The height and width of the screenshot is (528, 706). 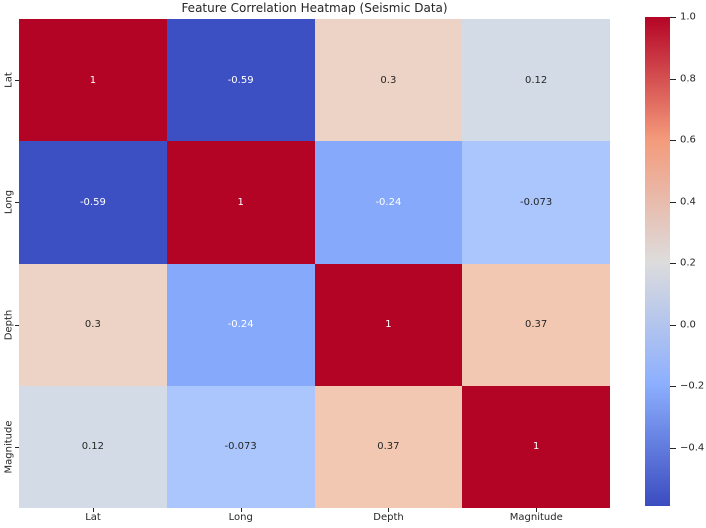 What do you see at coordinates (240, 517) in the screenshot?
I see `x-tick-label-Long: Long` at bounding box center [240, 517].